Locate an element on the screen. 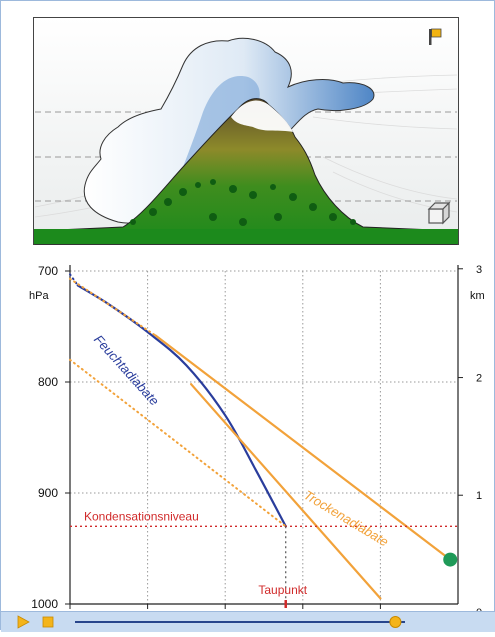 This screenshot has width=495, height=637. stop-icon is located at coordinates (48, 622).